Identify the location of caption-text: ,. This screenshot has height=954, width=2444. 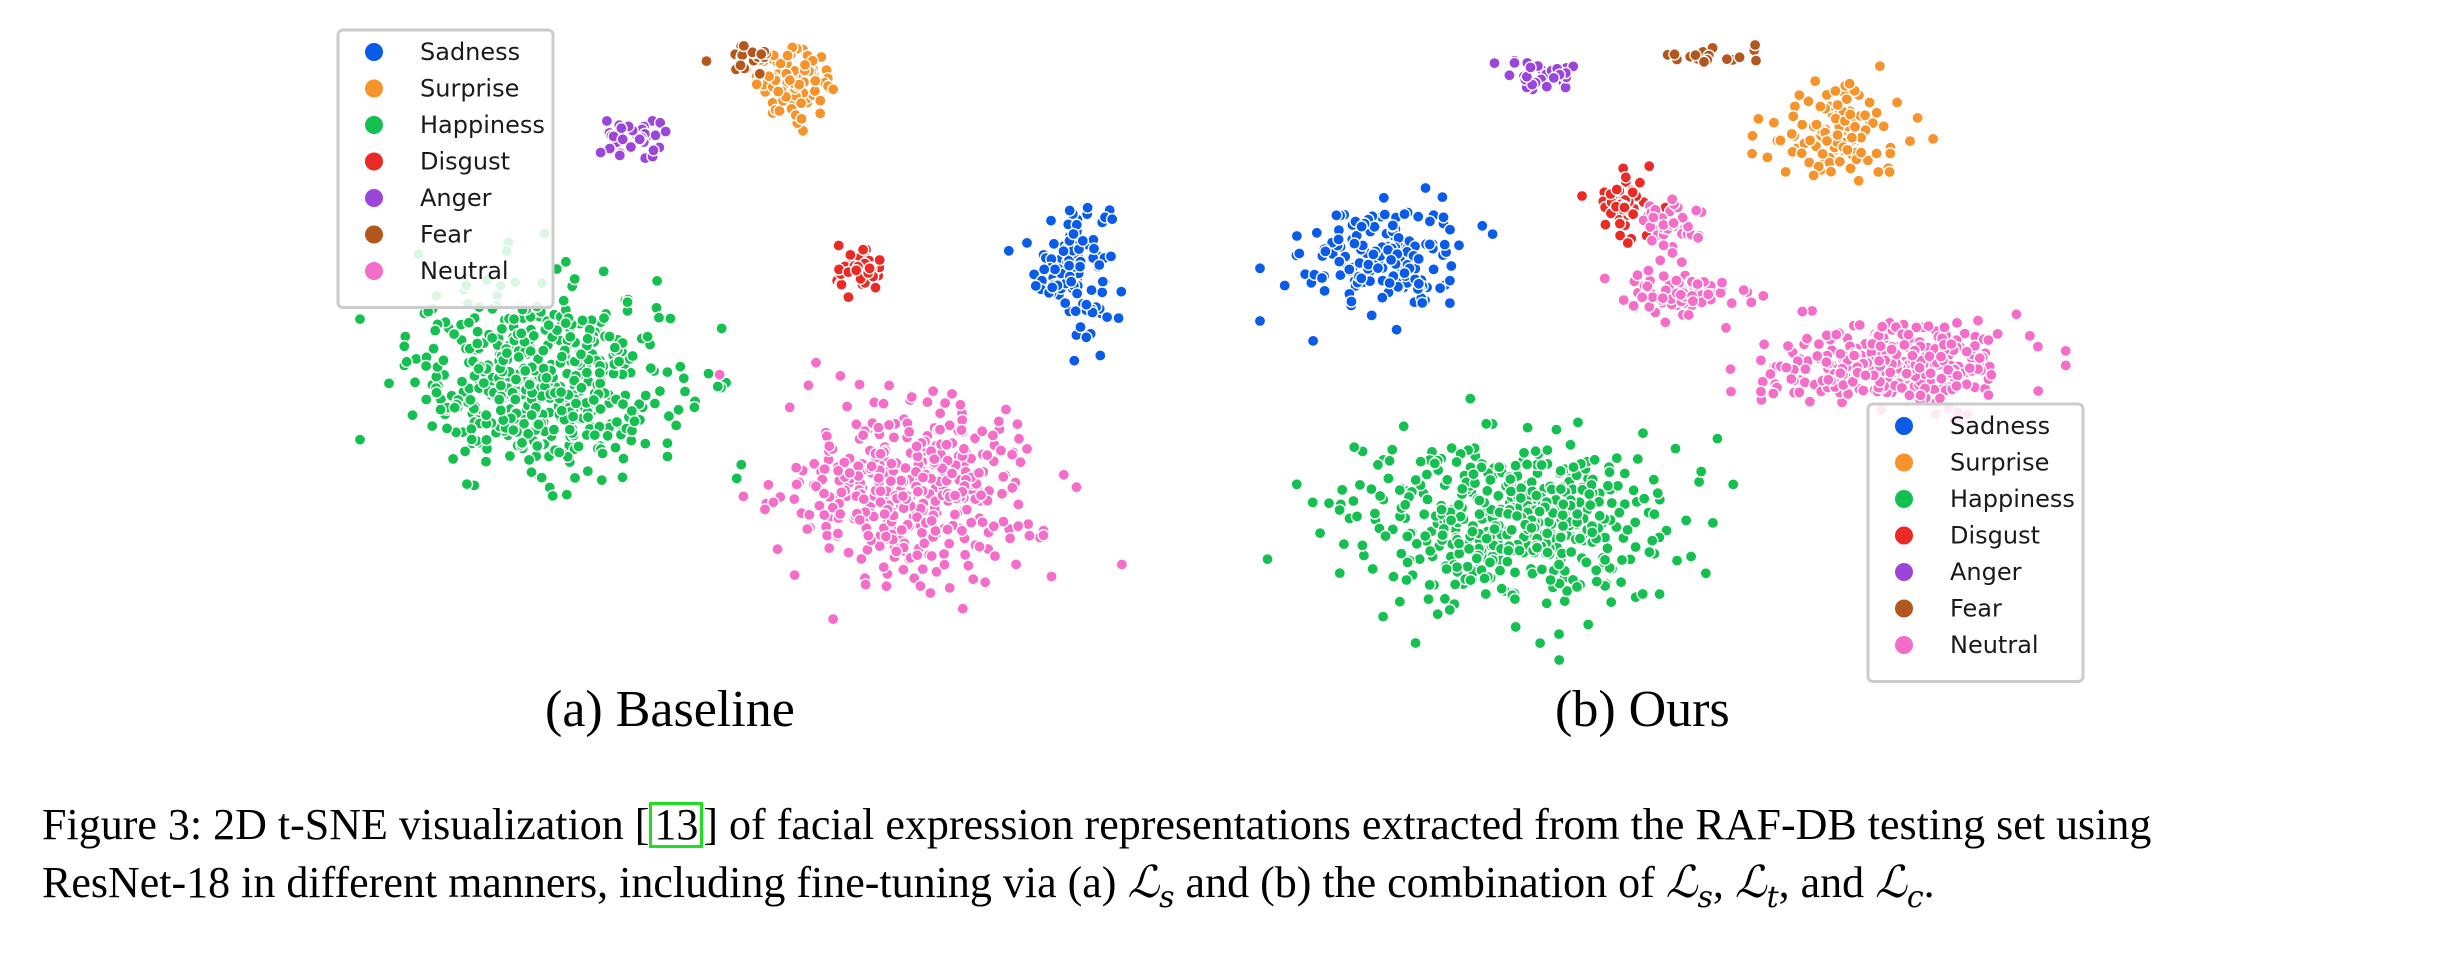
(1723, 882).